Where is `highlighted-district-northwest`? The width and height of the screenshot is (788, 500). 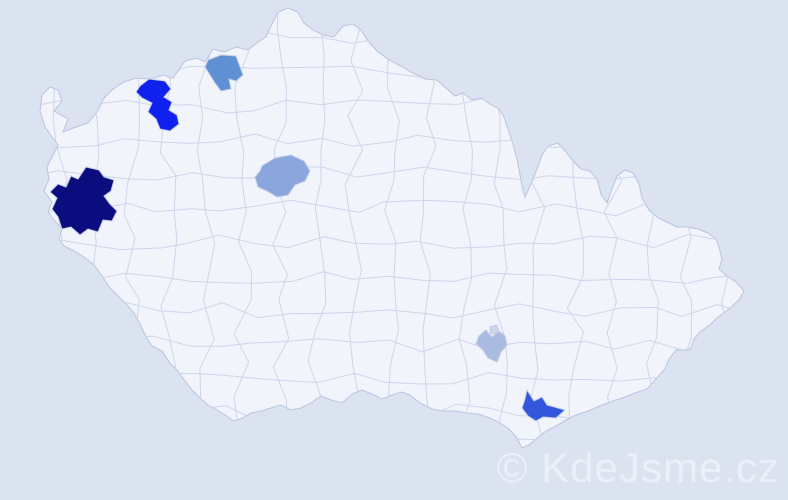
highlighted-district-northwest is located at coordinates (157, 105).